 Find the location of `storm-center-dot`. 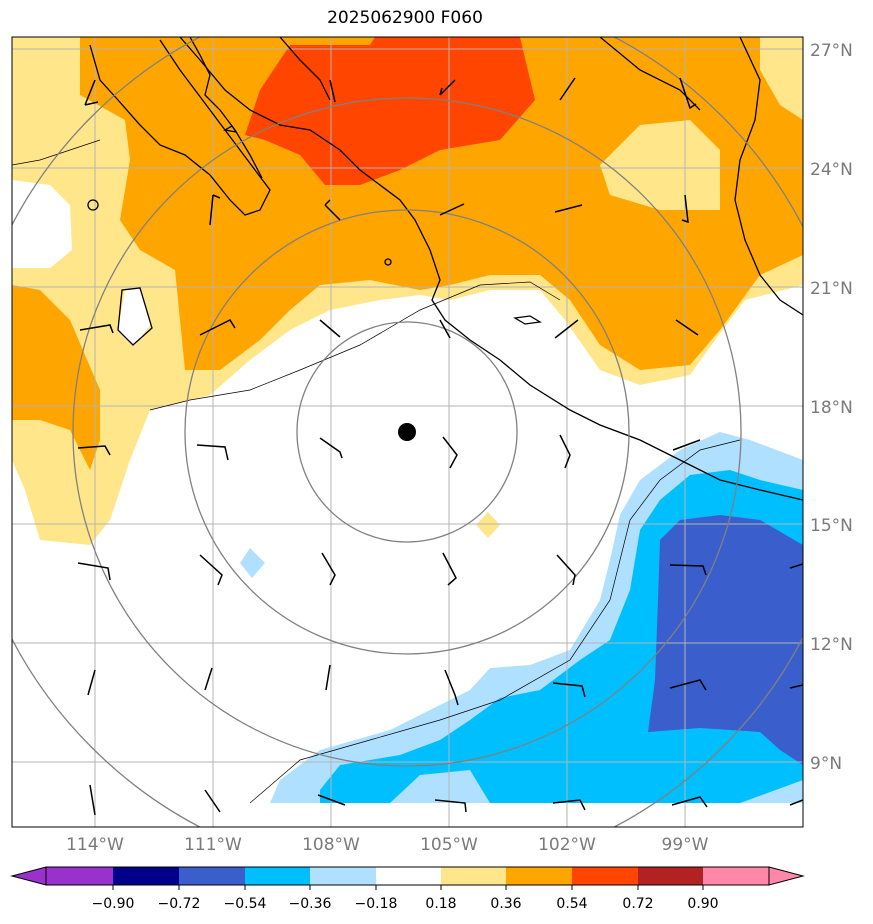

storm-center-dot is located at coordinates (407, 432).